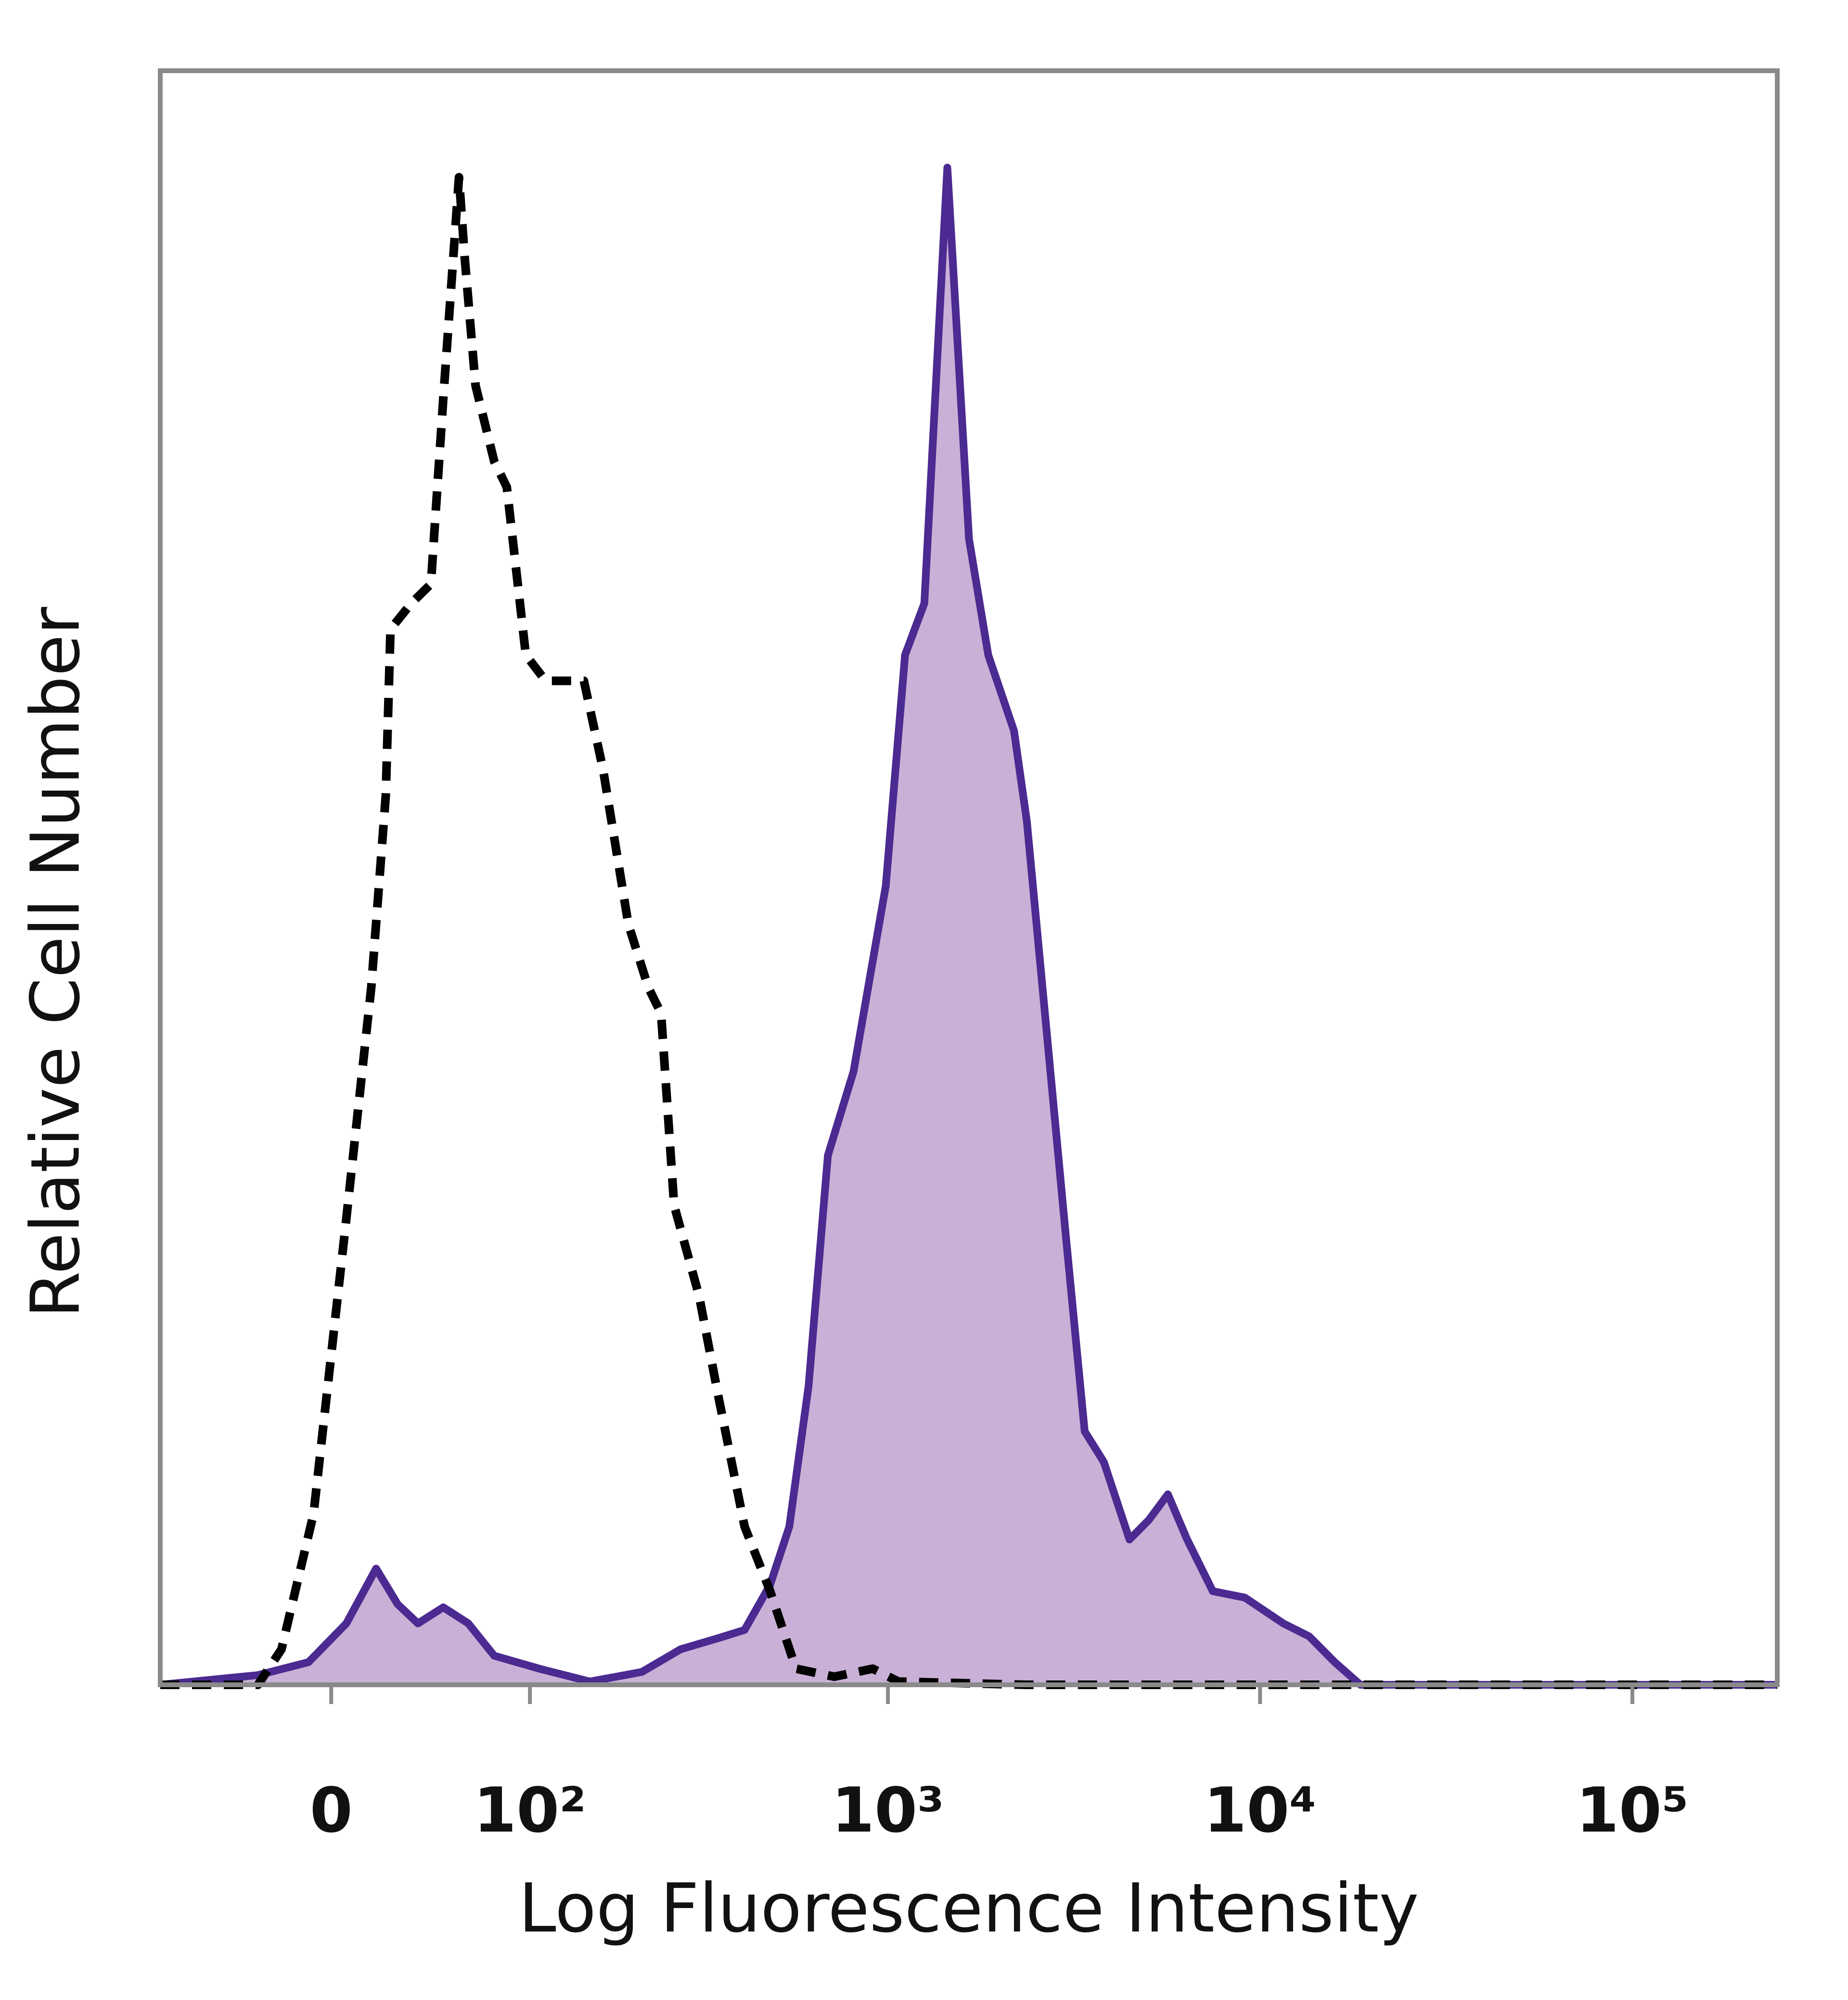 The width and height of the screenshot is (1848, 2000). What do you see at coordinates (1260, 1810) in the screenshot?
I see `x-tick-label: 10⁴` at bounding box center [1260, 1810].